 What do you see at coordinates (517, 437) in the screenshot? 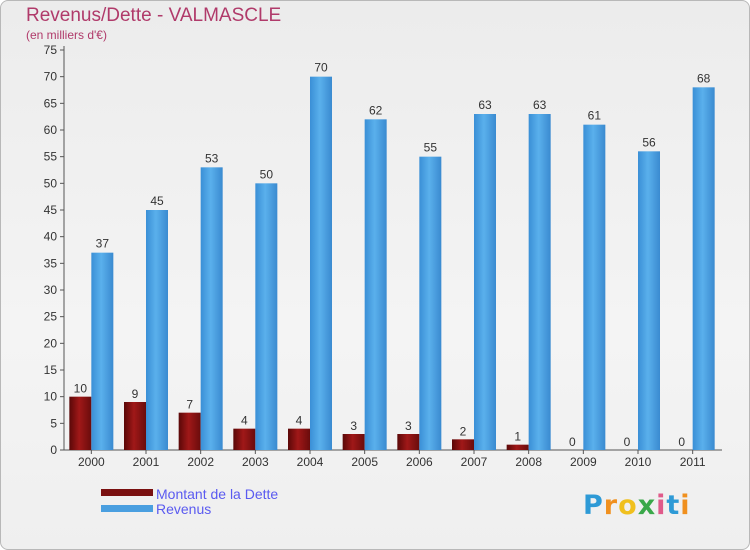
I see `data-label-debt: 1` at bounding box center [517, 437].